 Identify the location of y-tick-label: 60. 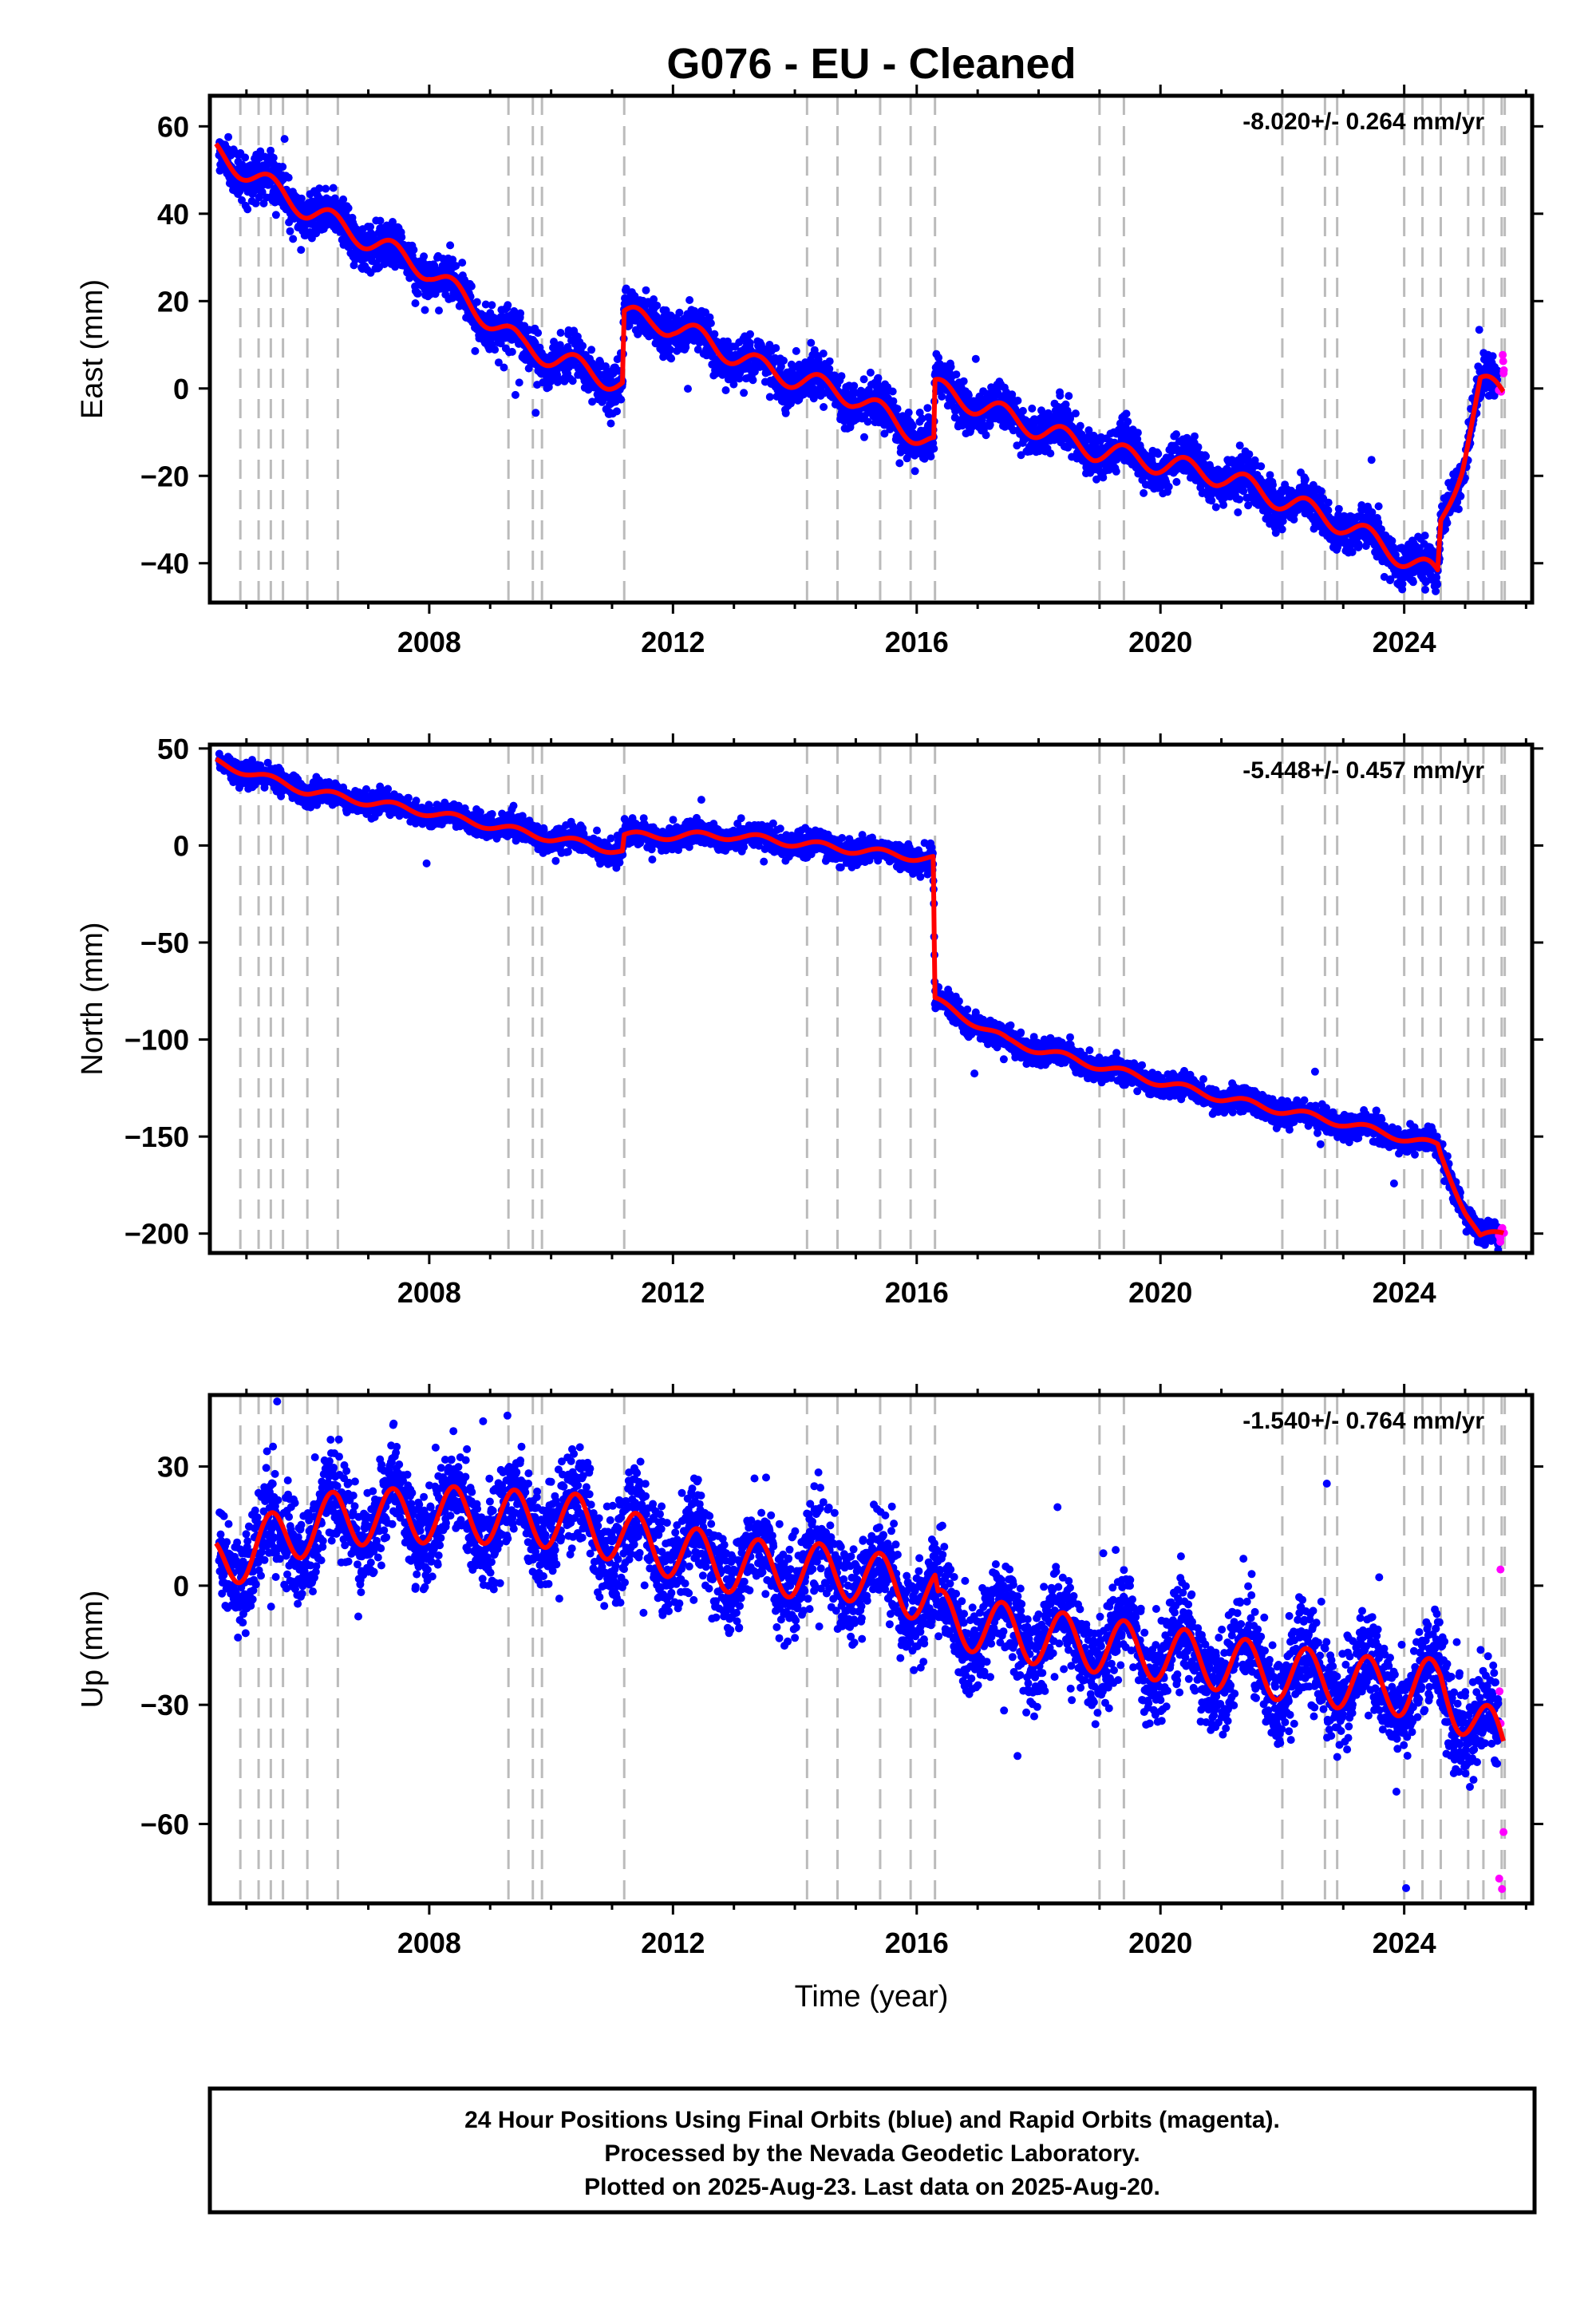
(173, 126).